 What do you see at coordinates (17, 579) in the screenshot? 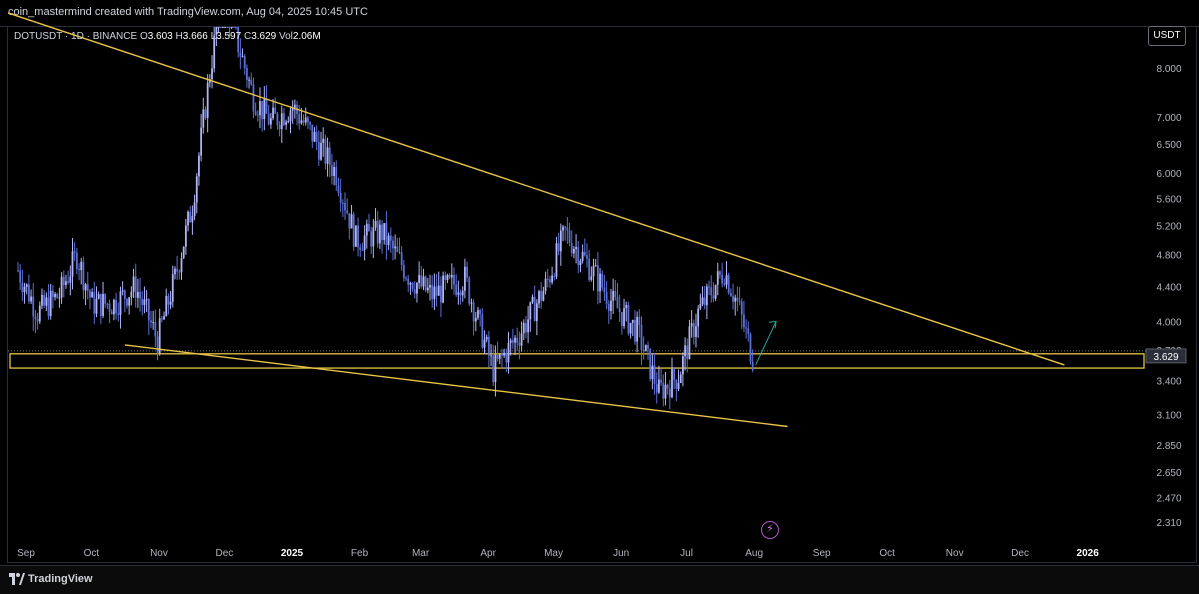
I see `tradingview-logo-icon` at bounding box center [17, 579].